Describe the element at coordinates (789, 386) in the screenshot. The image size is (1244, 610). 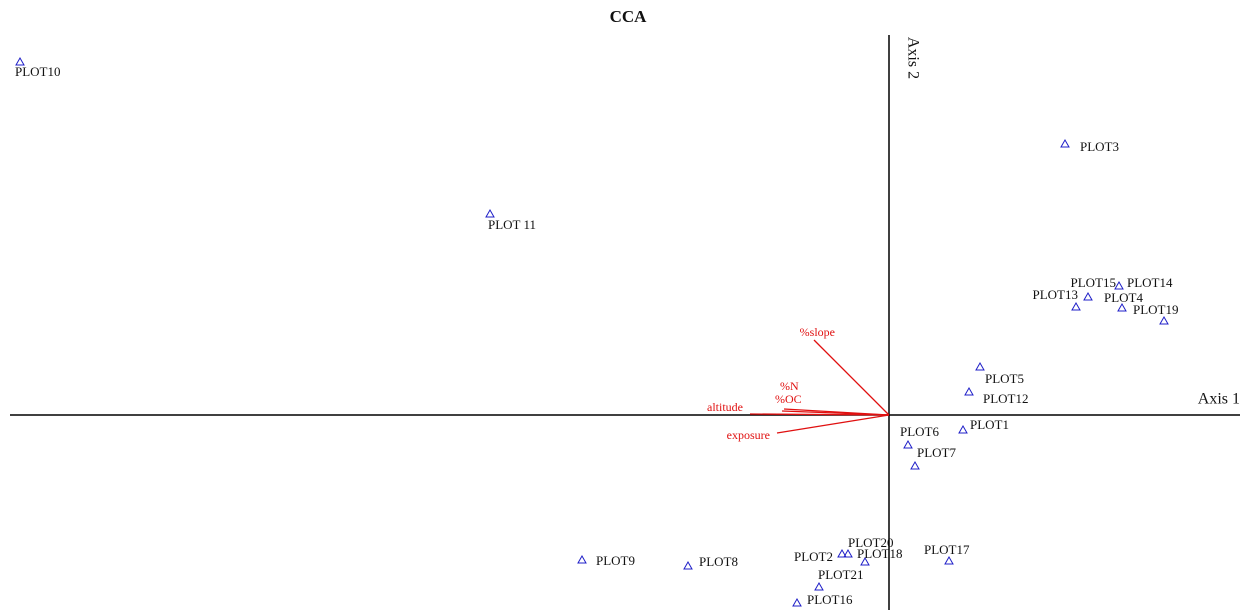
I see `arrow-label: %N` at that location.